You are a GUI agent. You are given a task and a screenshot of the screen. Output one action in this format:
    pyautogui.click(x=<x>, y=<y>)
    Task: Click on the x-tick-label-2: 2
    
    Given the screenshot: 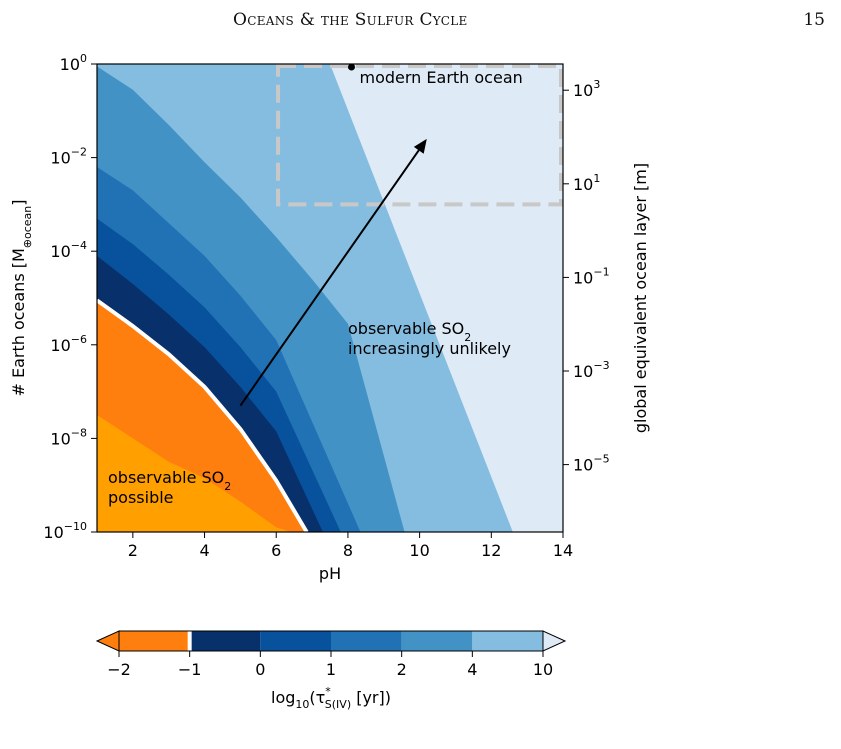 What is the action you would take?
    pyautogui.click(x=133, y=550)
    